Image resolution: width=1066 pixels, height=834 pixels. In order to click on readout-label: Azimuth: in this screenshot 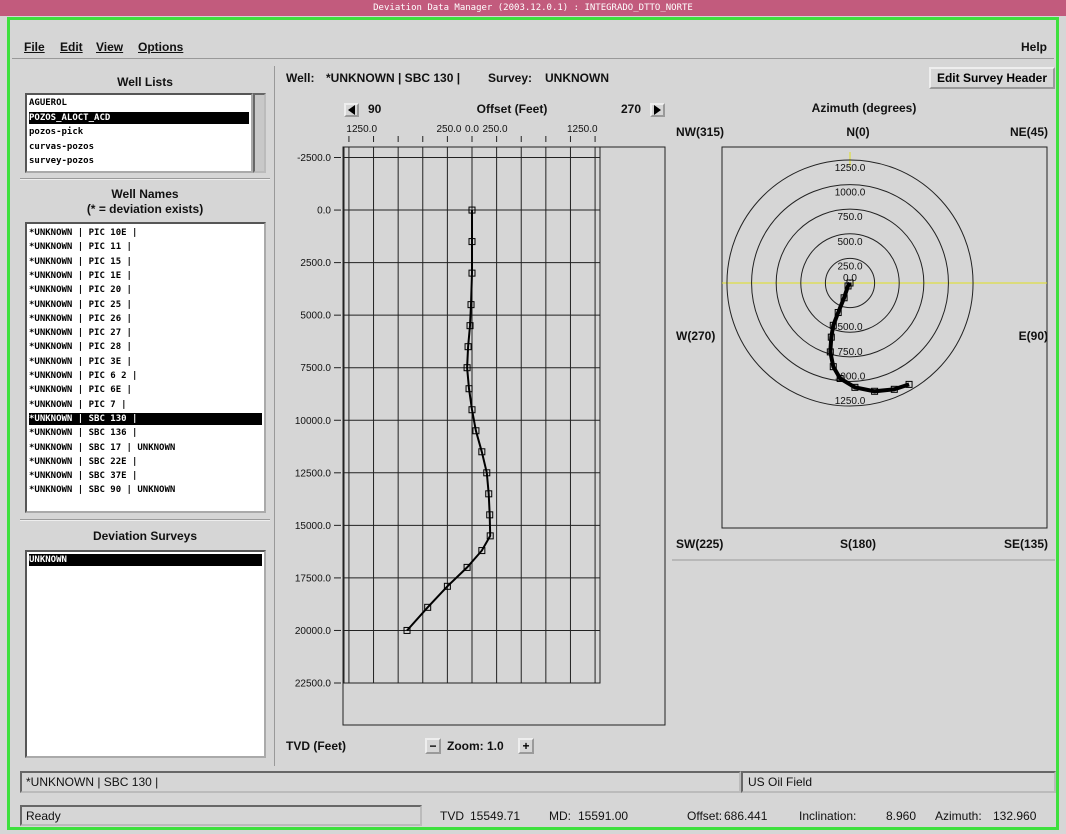, I will do `click(958, 816)`.